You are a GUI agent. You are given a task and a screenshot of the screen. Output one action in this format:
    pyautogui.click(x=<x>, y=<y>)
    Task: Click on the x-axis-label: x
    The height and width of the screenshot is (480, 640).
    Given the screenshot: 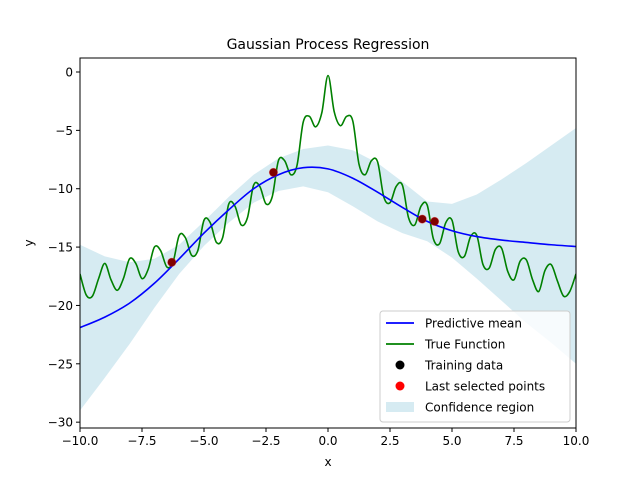 What is the action you would take?
    pyautogui.click(x=327, y=462)
    